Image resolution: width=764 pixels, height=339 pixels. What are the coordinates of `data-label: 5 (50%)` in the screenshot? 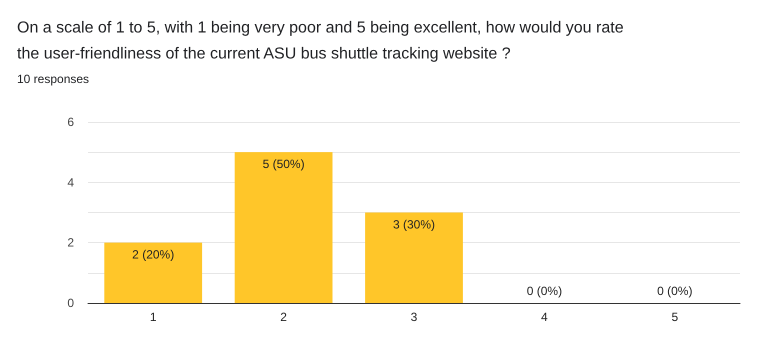 It's located at (283, 164).